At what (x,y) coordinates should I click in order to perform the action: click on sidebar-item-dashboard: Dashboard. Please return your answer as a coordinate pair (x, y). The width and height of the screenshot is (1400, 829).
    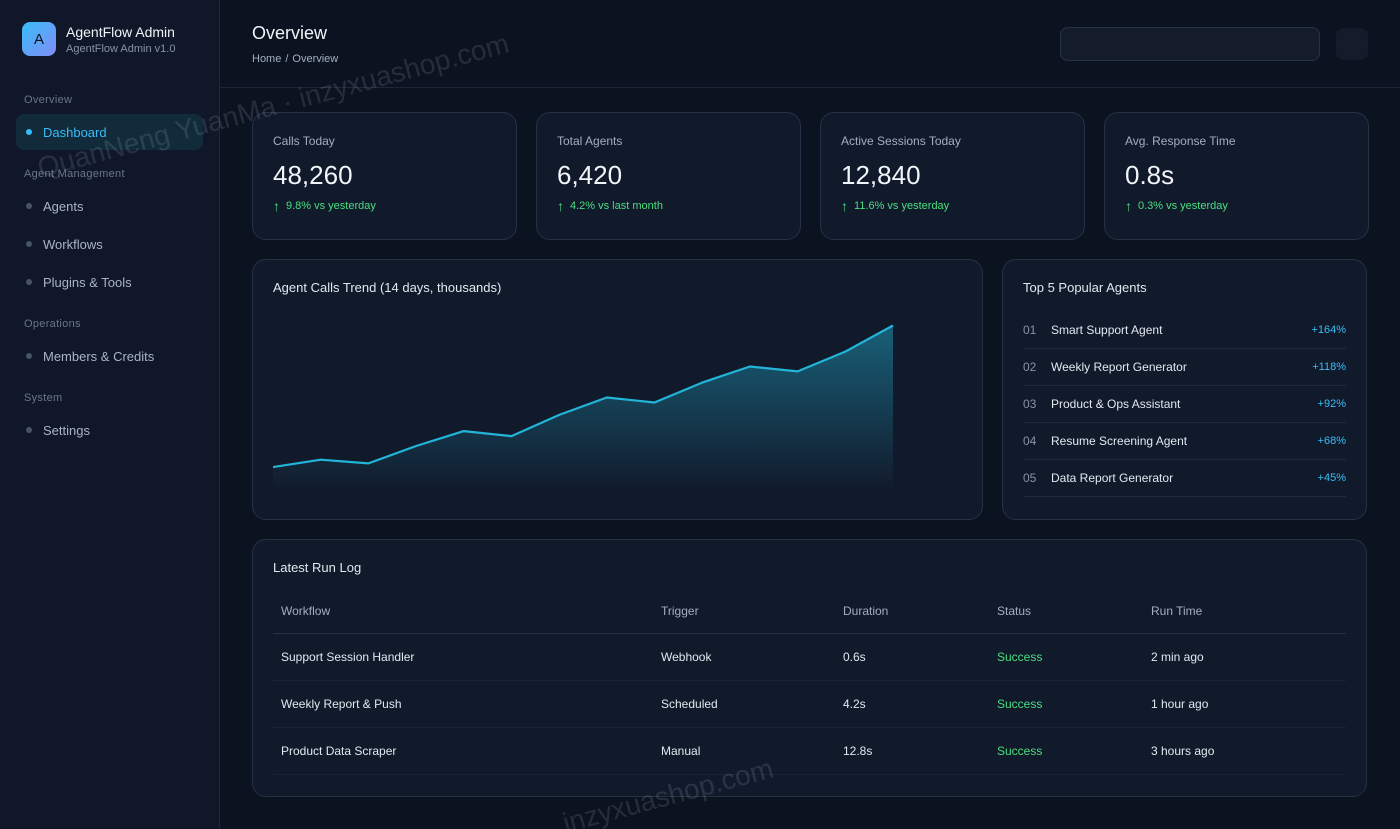
    Looking at the image, I should click on (109, 132).